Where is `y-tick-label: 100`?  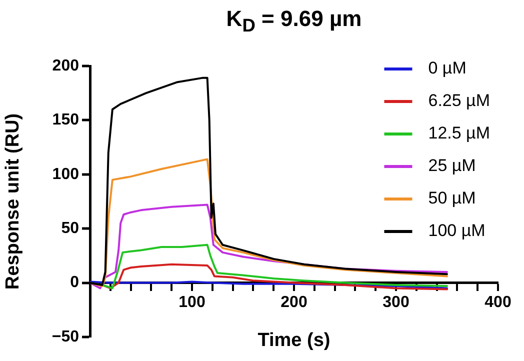
y-tick-label: 100 is located at coordinates (66, 174).